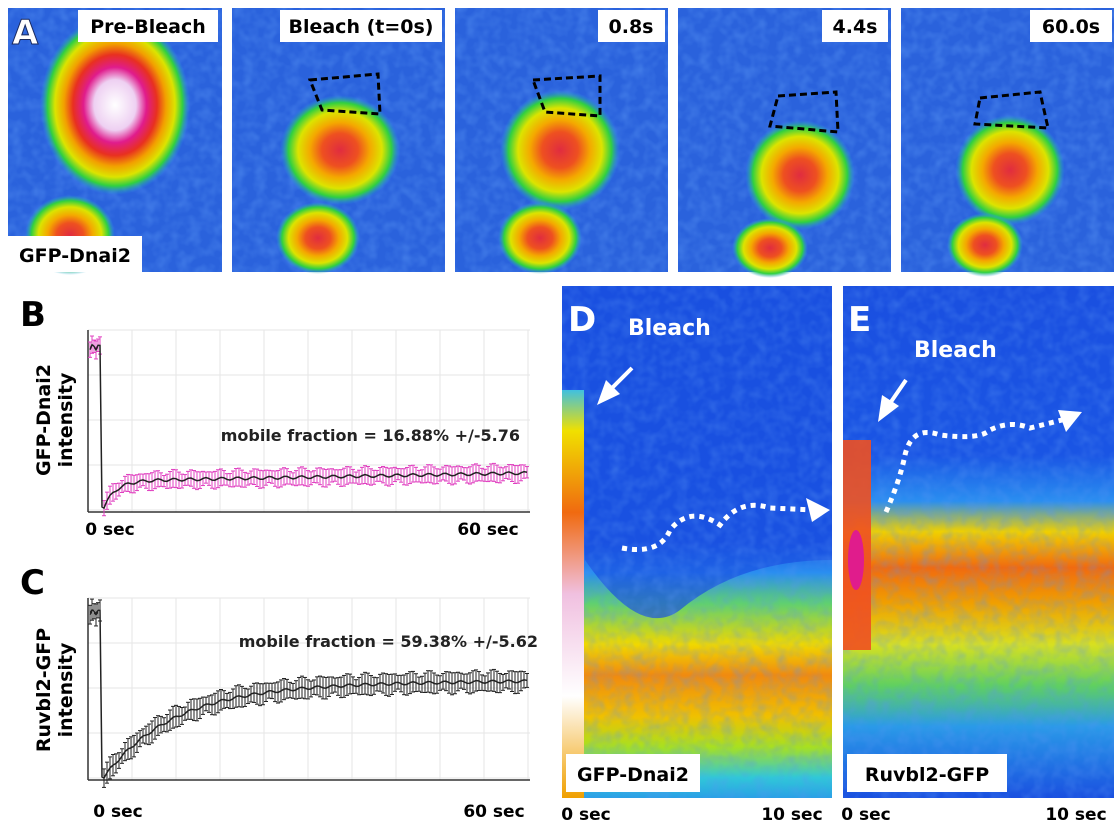  I want to click on frame-label: 60.0s, so click(1071, 27).